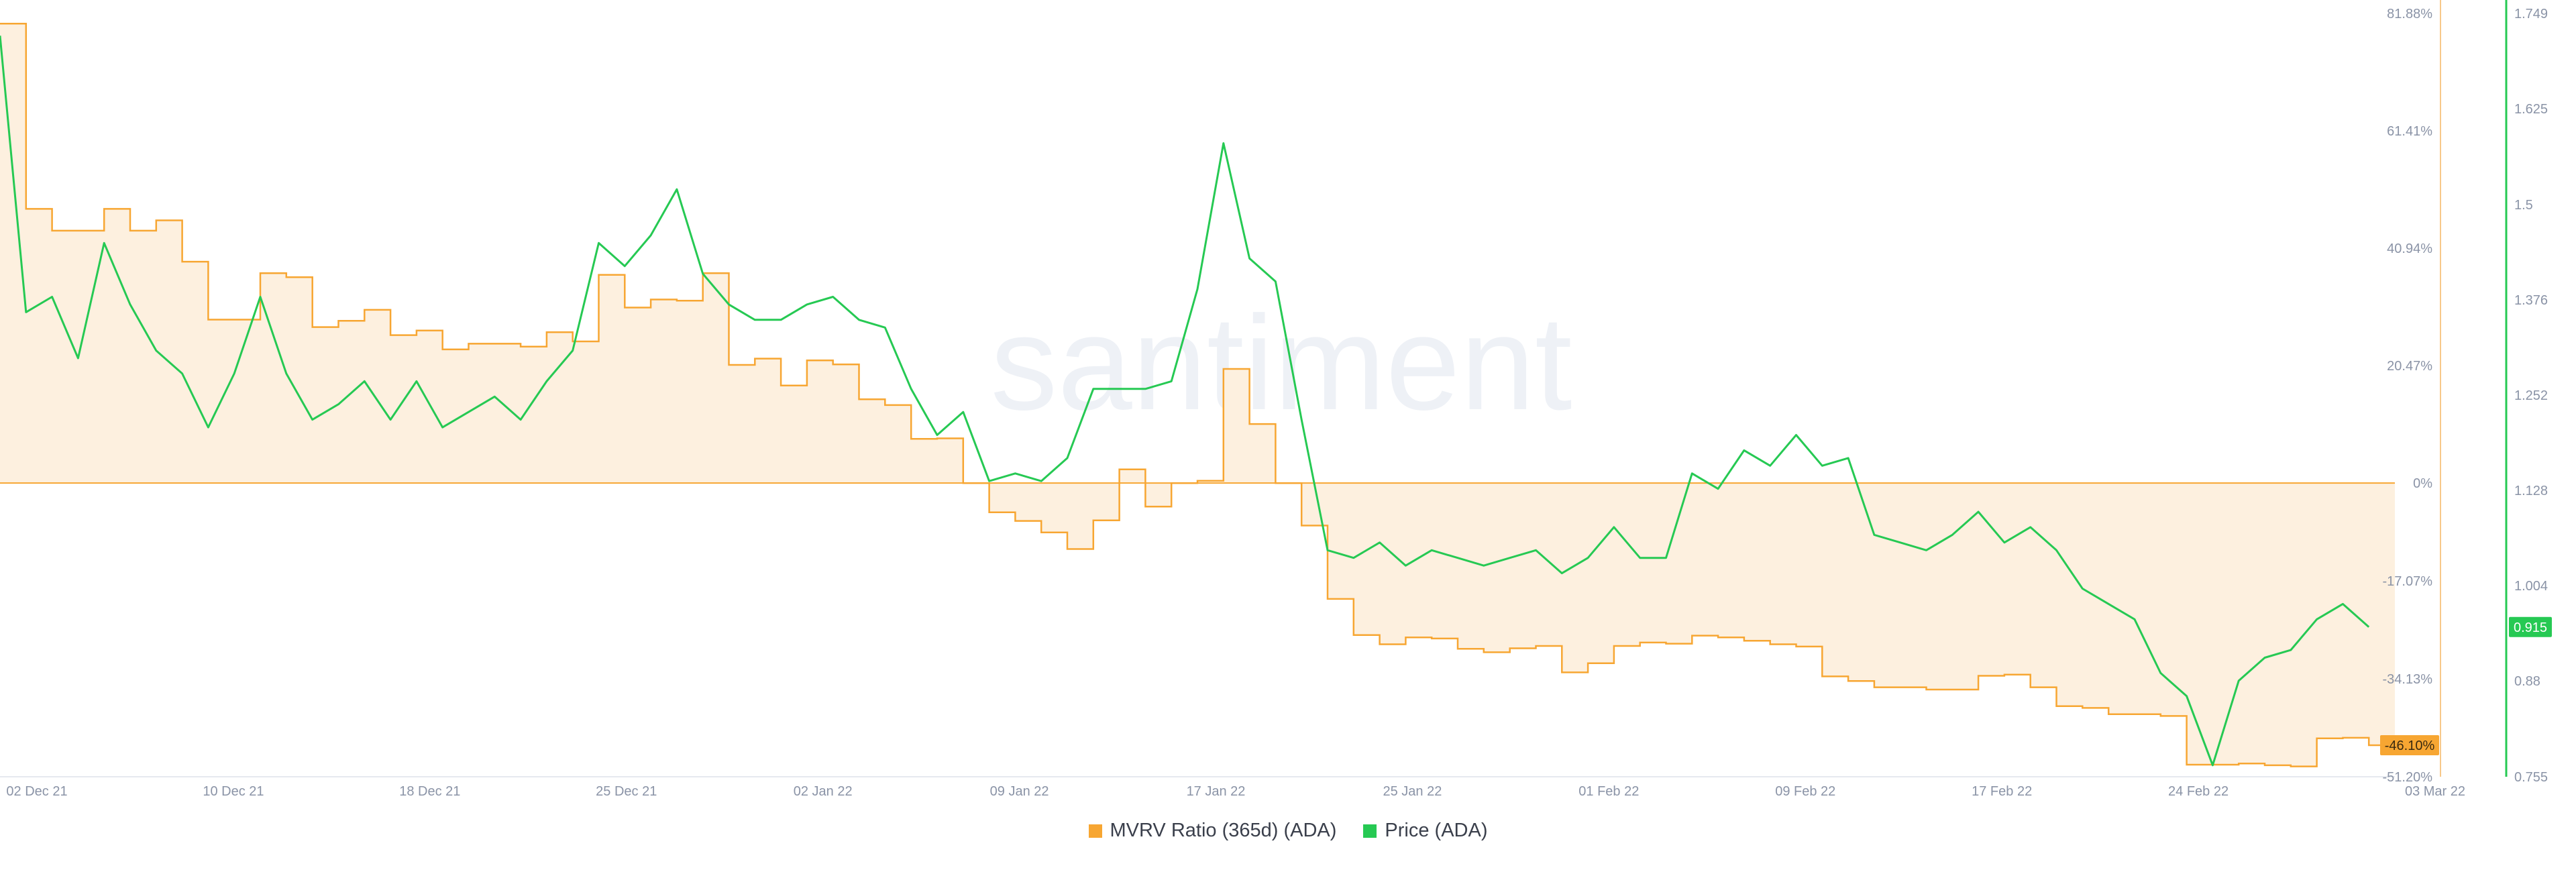 The width and height of the screenshot is (2576, 872). What do you see at coordinates (2531, 778) in the screenshot?
I see `price-tick-label: 0.755` at bounding box center [2531, 778].